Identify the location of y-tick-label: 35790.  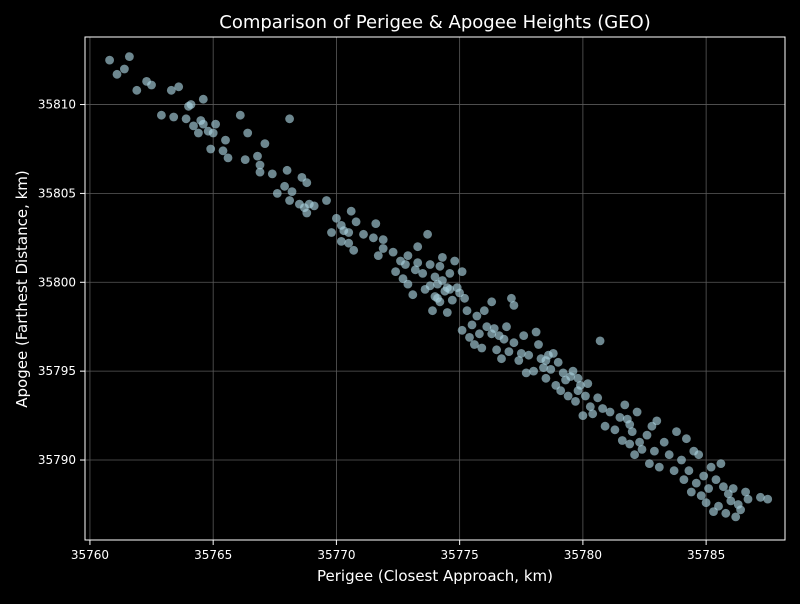
(57, 460).